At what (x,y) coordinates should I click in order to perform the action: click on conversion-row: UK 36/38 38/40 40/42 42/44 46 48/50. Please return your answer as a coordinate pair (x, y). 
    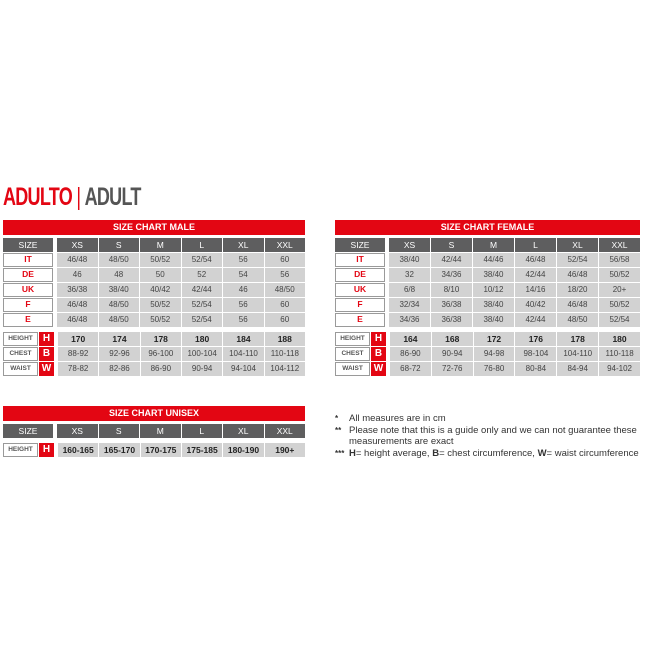
    Looking at the image, I should click on (154, 290).